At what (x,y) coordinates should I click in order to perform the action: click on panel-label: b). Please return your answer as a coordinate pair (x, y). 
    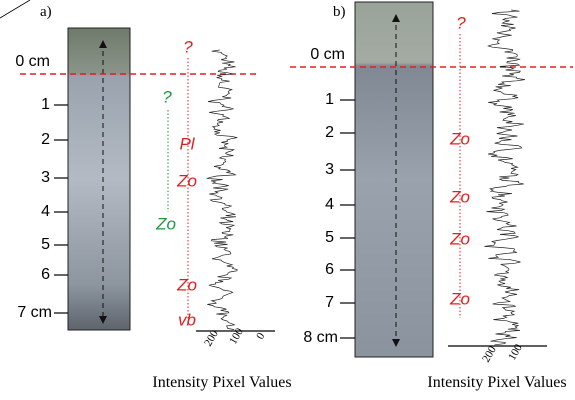
    Looking at the image, I should click on (339, 12).